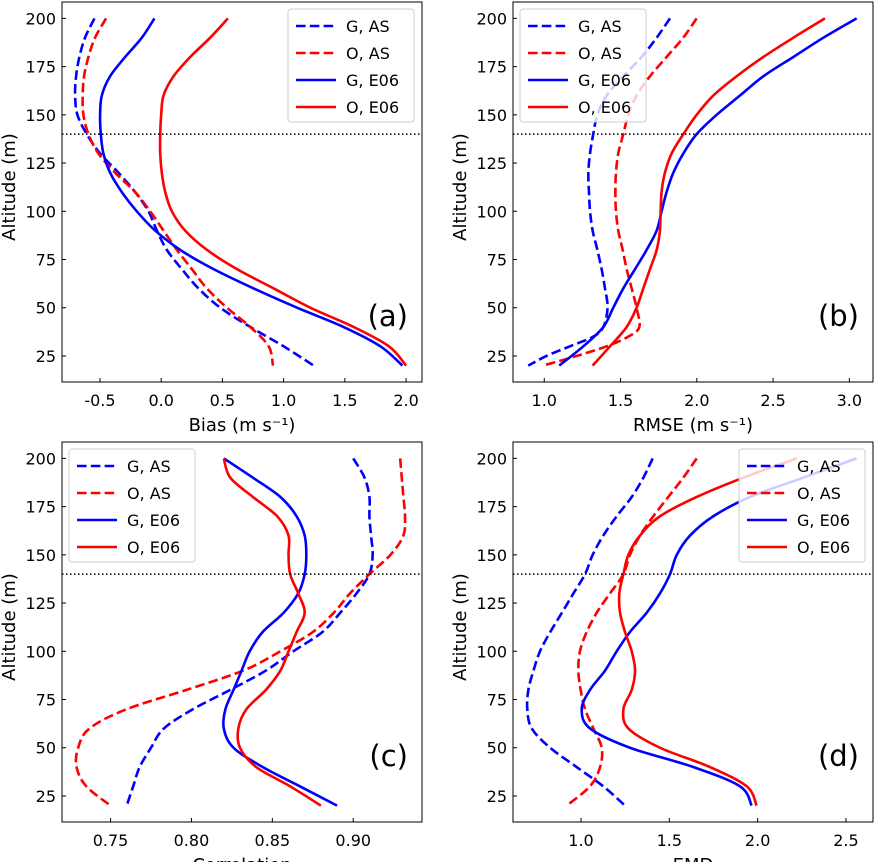  Describe the element at coordinates (353, 840) in the screenshot. I see `x-tick-label: 0.90` at that location.